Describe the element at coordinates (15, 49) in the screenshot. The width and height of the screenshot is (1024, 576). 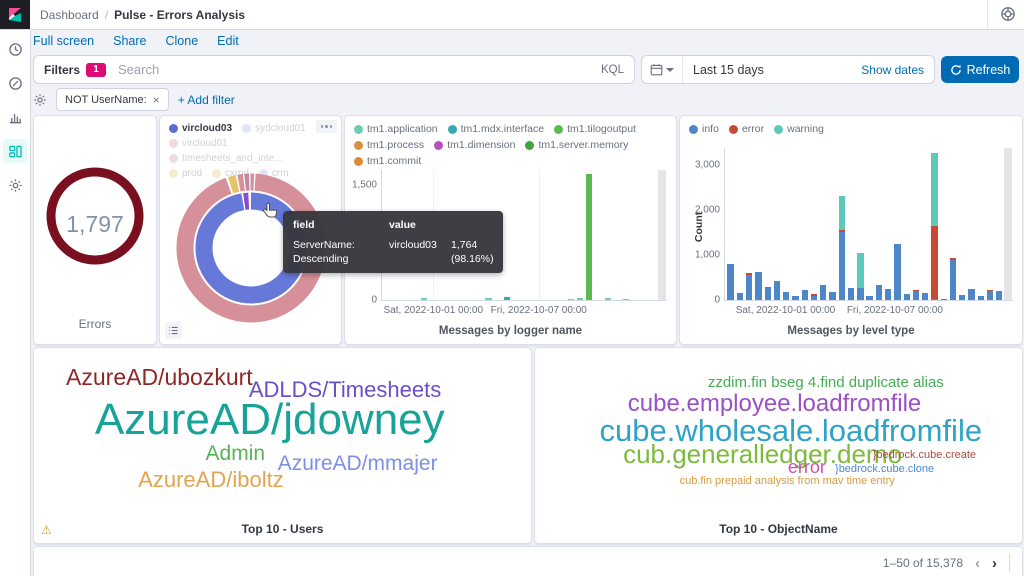
I see `sidebar-item-recent` at that location.